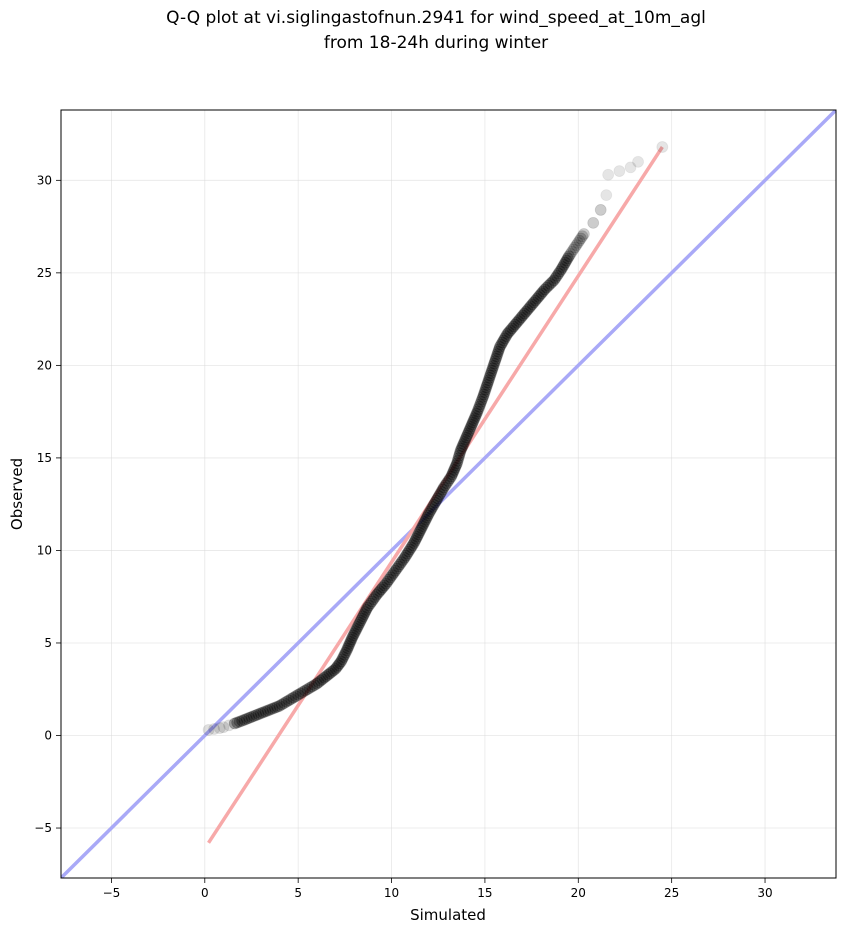  What do you see at coordinates (671, 893) in the screenshot?
I see `x-tick-label: 25` at bounding box center [671, 893].